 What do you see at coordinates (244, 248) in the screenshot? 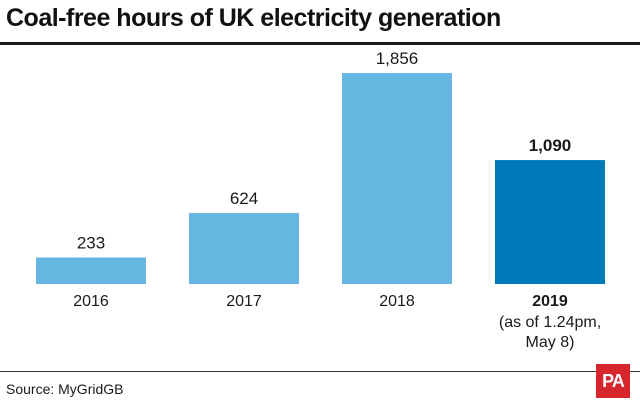
I see `bar-2017` at bounding box center [244, 248].